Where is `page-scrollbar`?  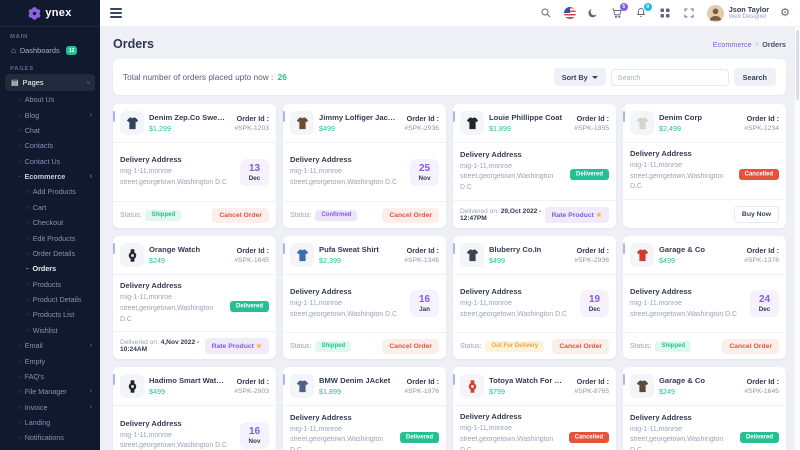 page-scrollbar is located at coordinates (797, 225).